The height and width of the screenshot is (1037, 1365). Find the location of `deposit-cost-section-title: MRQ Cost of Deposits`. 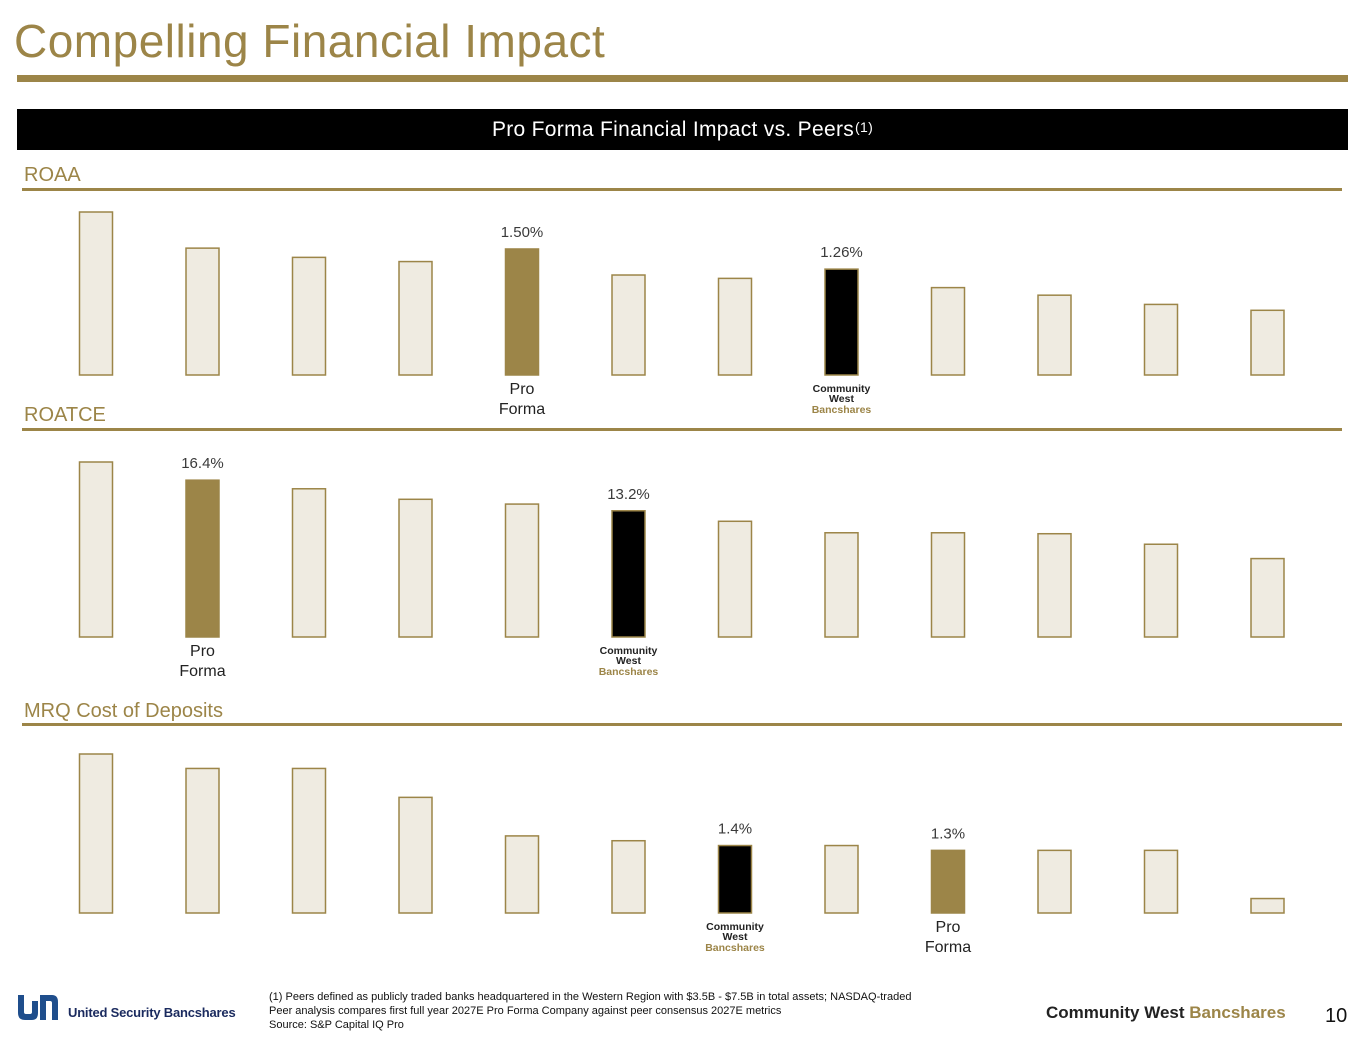

deposit-cost-section-title: MRQ Cost of Deposits is located at coordinates (123, 711).